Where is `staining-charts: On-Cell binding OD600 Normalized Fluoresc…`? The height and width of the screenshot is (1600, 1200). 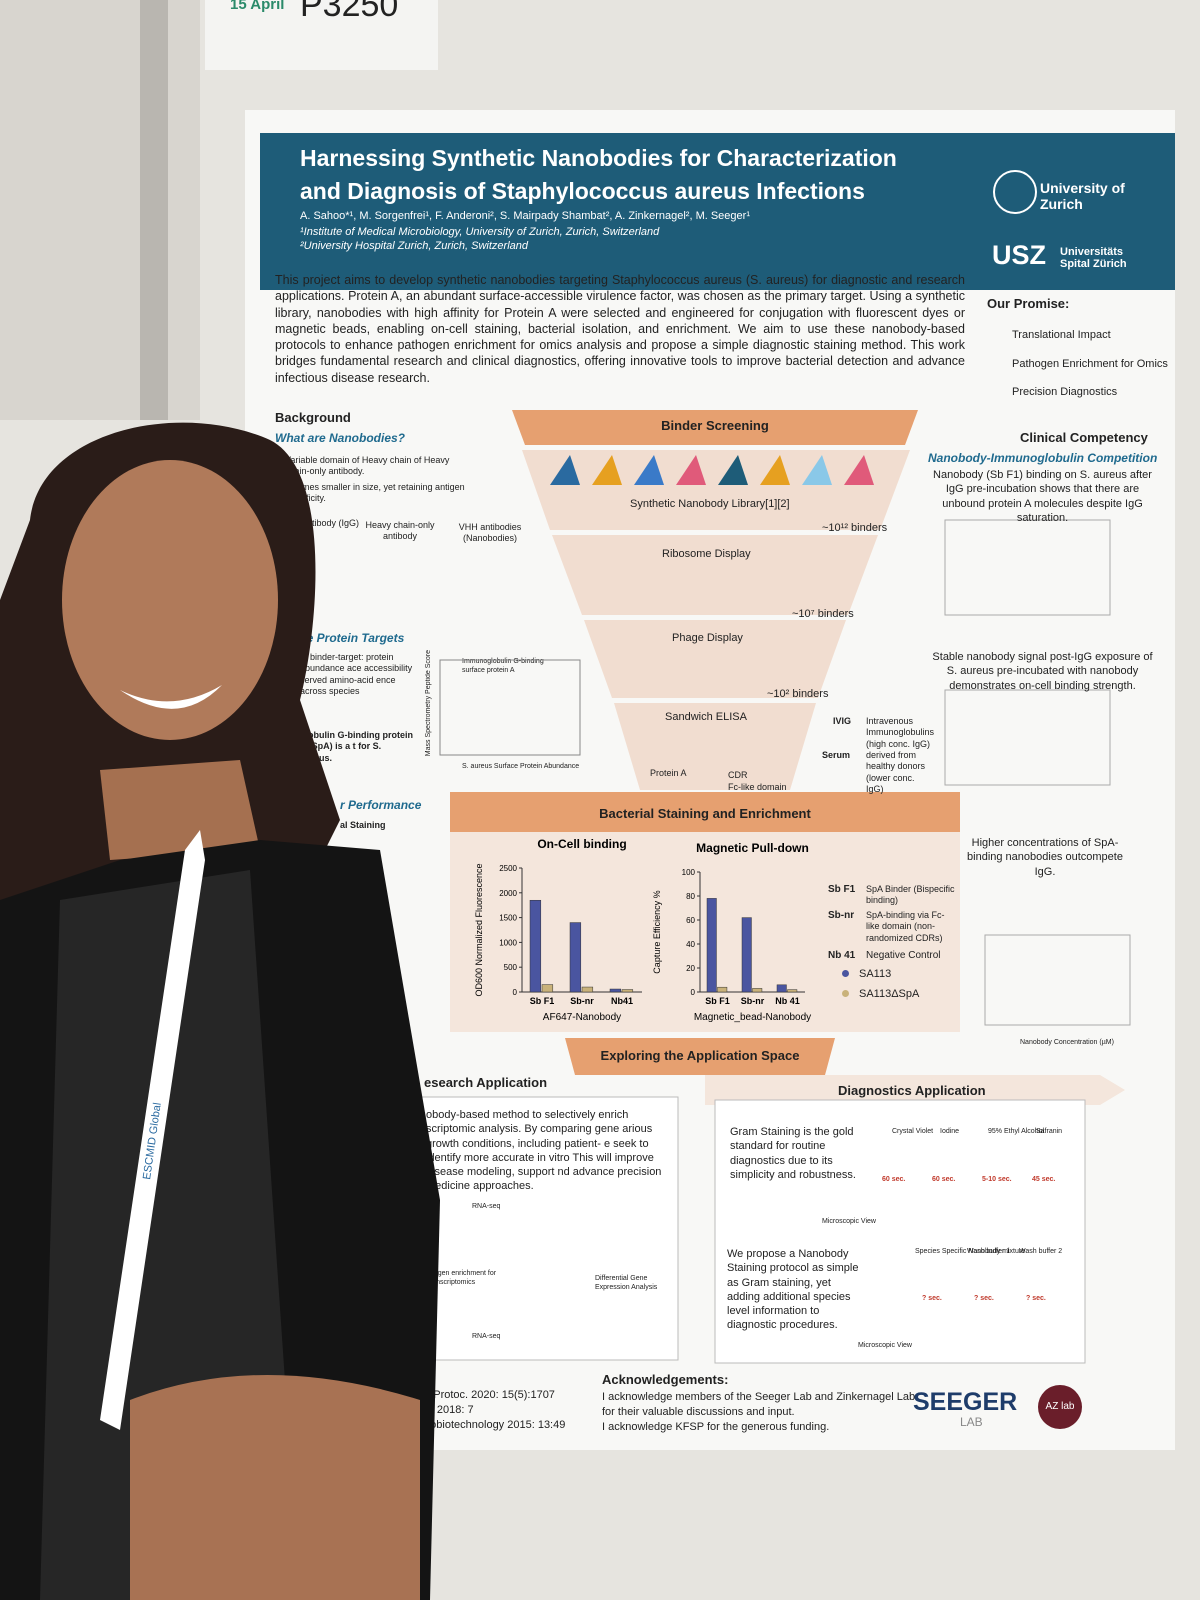 staining-charts: On-Cell binding OD600 Normalized Fluoresc… is located at coordinates (642, 930).